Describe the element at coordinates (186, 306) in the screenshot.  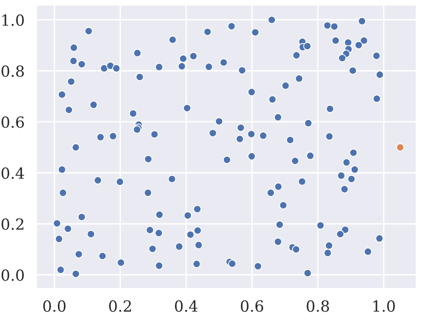
I see `x-tick-label: 0.4` at that location.